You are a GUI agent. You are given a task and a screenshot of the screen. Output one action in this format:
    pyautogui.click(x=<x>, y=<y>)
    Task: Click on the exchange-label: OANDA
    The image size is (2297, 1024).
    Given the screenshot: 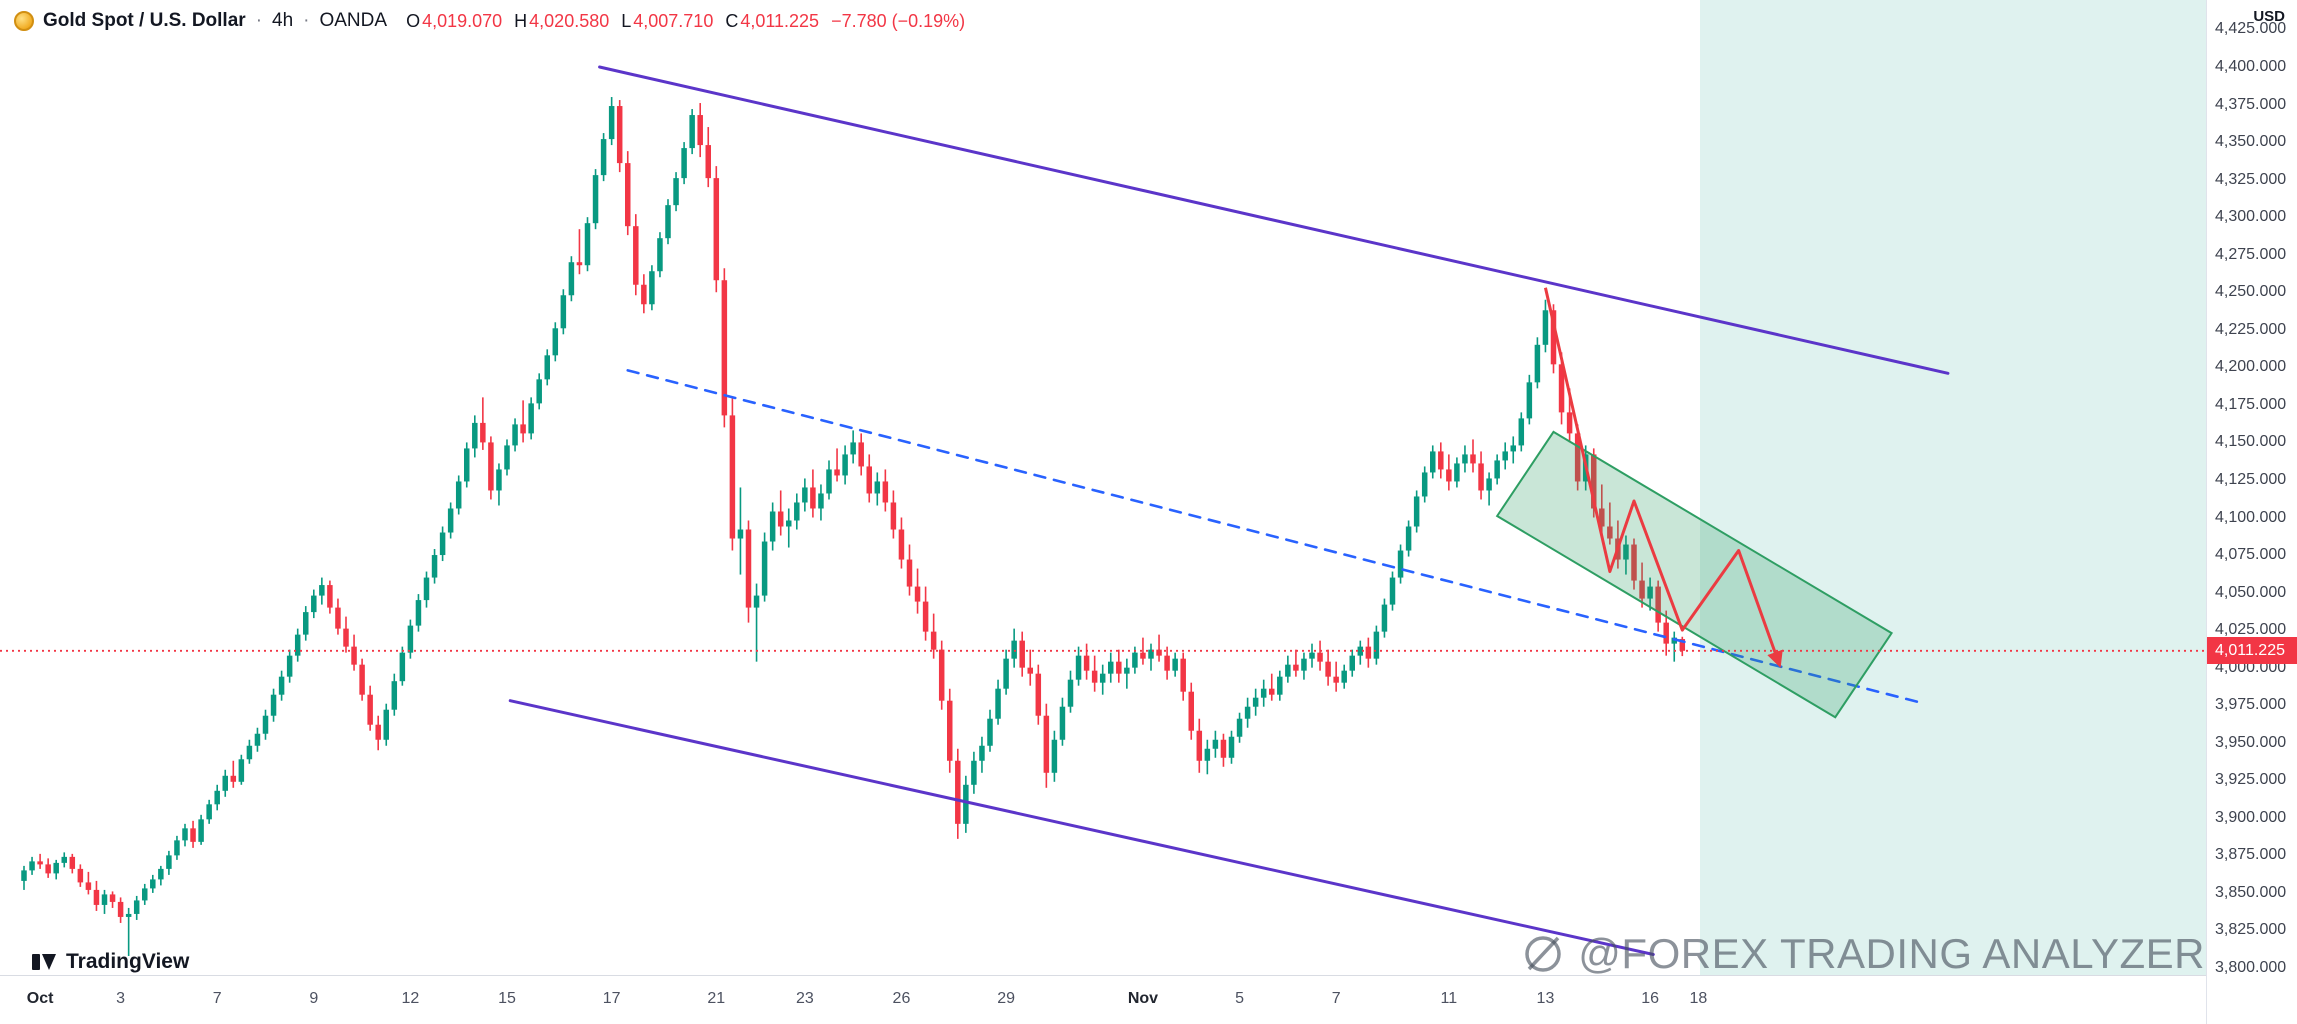 What is the action you would take?
    pyautogui.click(x=353, y=20)
    